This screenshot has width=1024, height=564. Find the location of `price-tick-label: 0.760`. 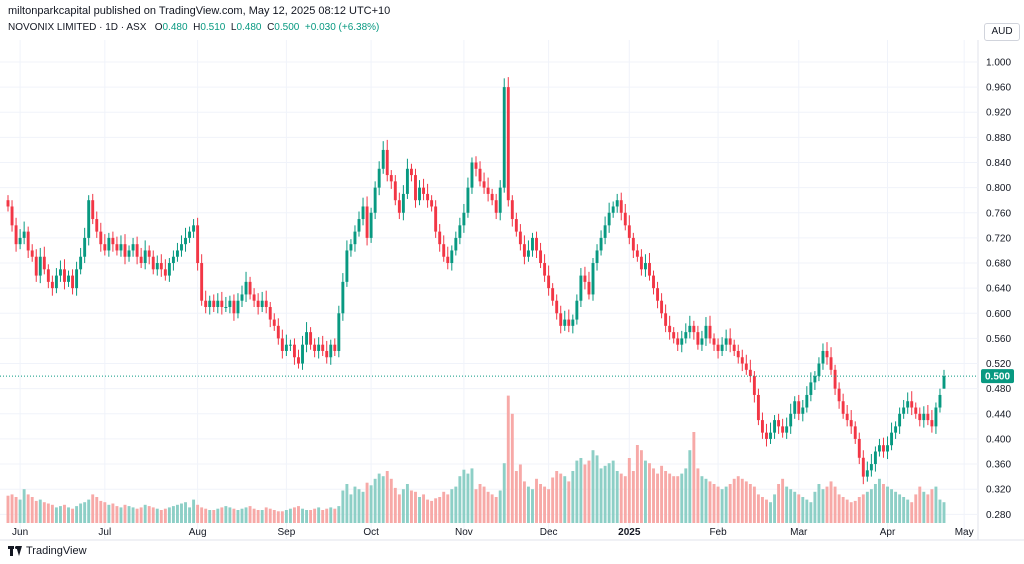

price-tick-label: 0.760 is located at coordinates (998, 213).